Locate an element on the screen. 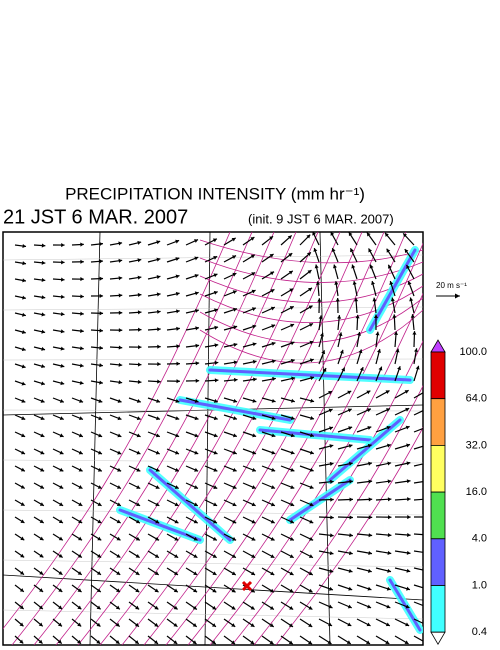 The width and height of the screenshot is (500, 650). wind-arrow is located at coordinates (418, 534).